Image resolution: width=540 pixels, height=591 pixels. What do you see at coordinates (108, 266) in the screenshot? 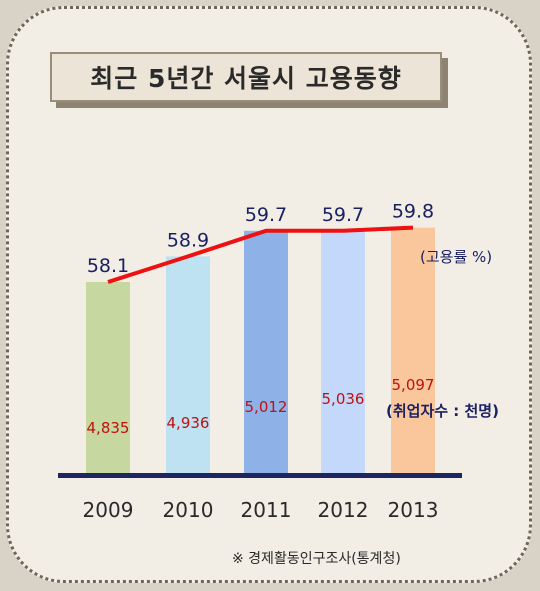
I see `rate-label-2009: 58.1` at bounding box center [108, 266].